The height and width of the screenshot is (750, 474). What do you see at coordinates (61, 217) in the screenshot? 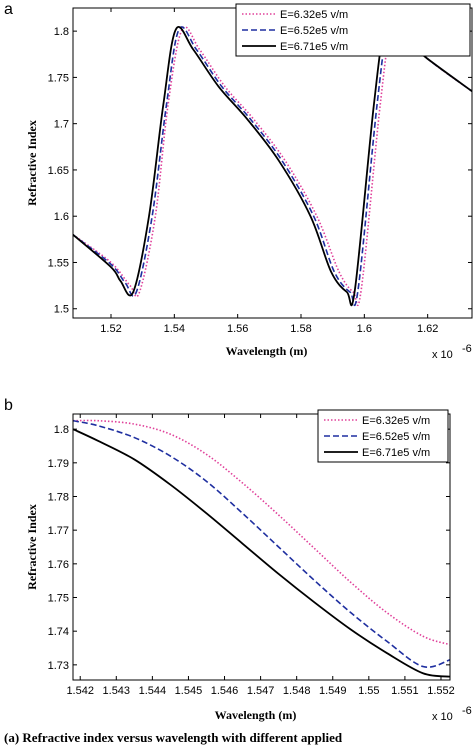
I see `y-tick-label: 1.6` at bounding box center [61, 217].